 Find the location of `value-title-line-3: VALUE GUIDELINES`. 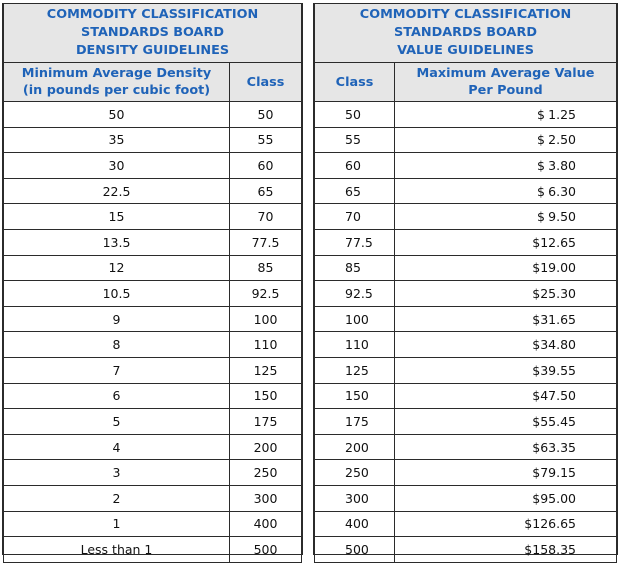

value-title-line-3: VALUE GUIDELINES is located at coordinates (465, 50).